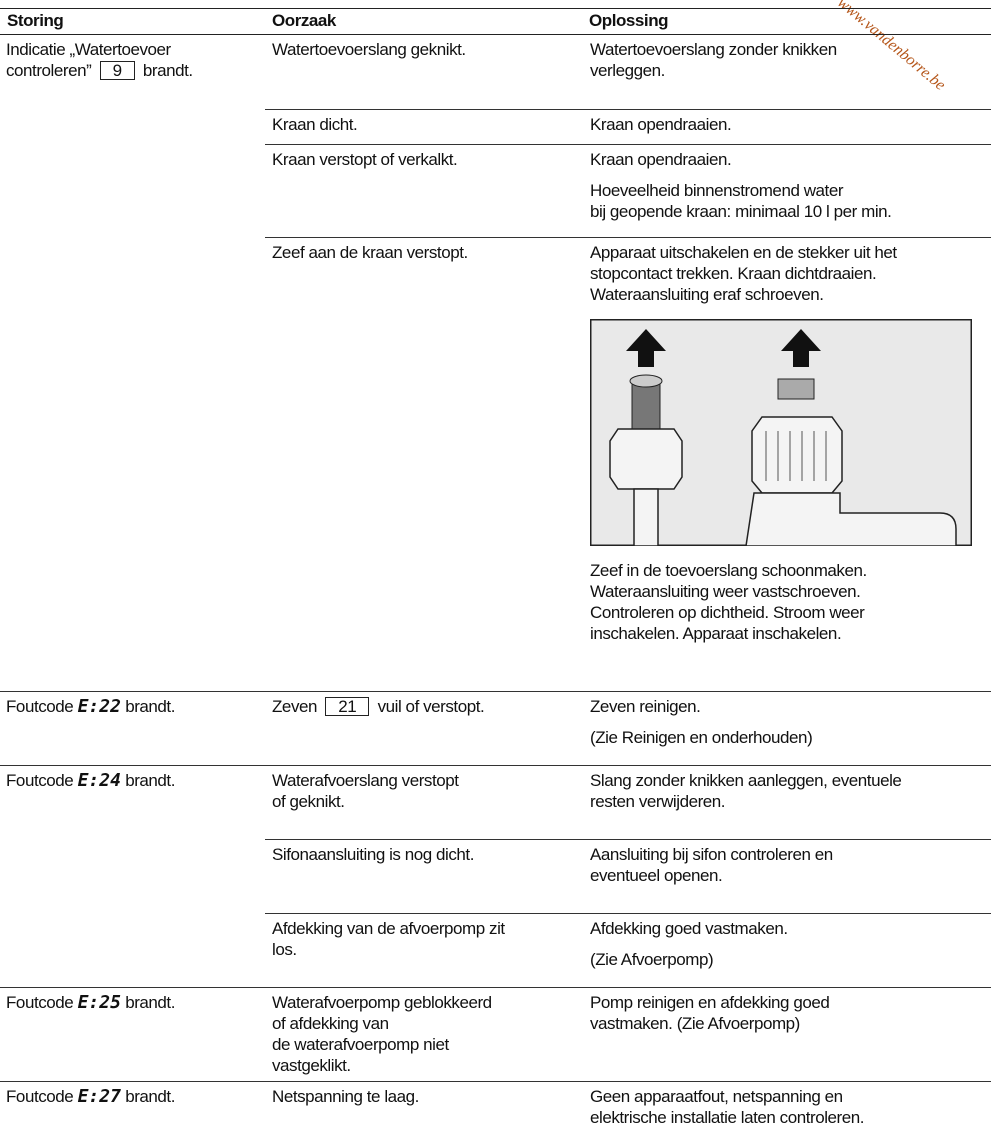 This screenshot has width=991, height=1135. Describe the element at coordinates (725, 591) in the screenshot. I see `oplossing-line: Wateraansluiting weer vastschroeven.` at that location.